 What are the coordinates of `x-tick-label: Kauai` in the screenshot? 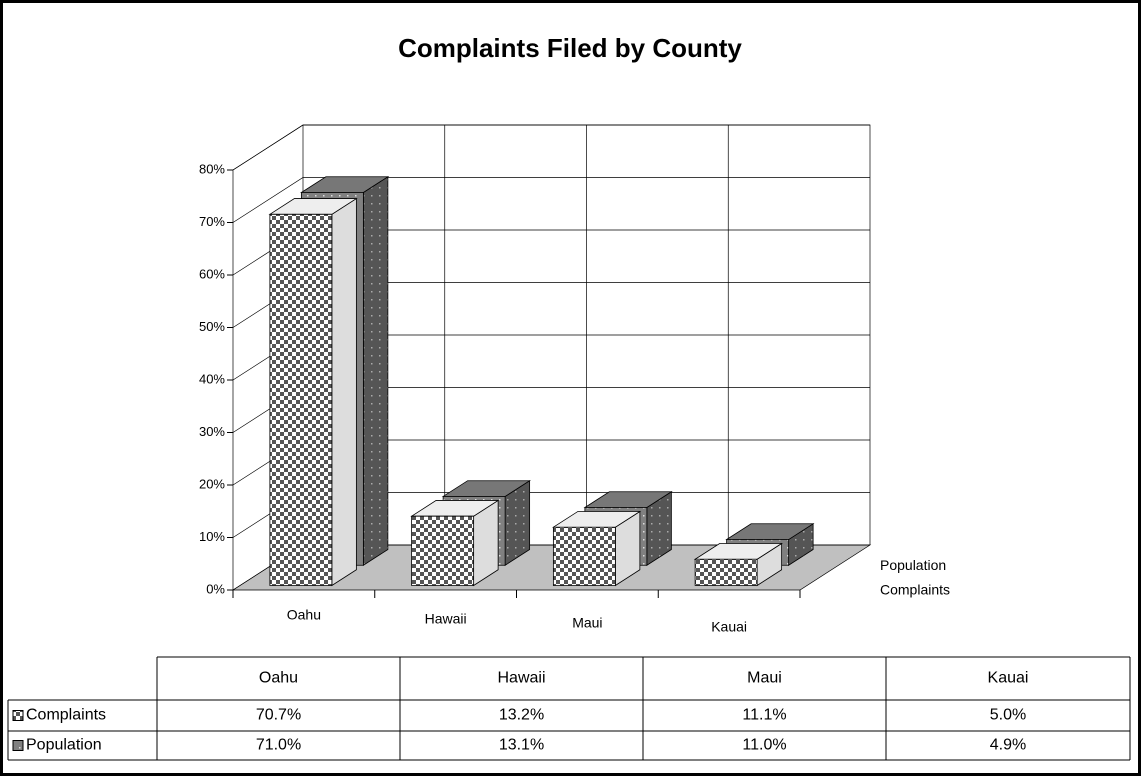 It's located at (729, 627).